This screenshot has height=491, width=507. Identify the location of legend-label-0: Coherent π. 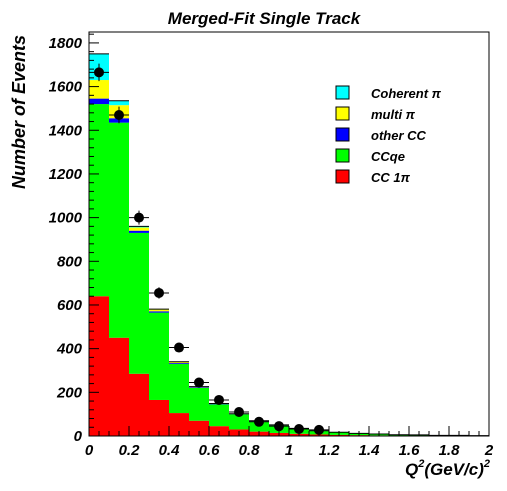
(406, 93).